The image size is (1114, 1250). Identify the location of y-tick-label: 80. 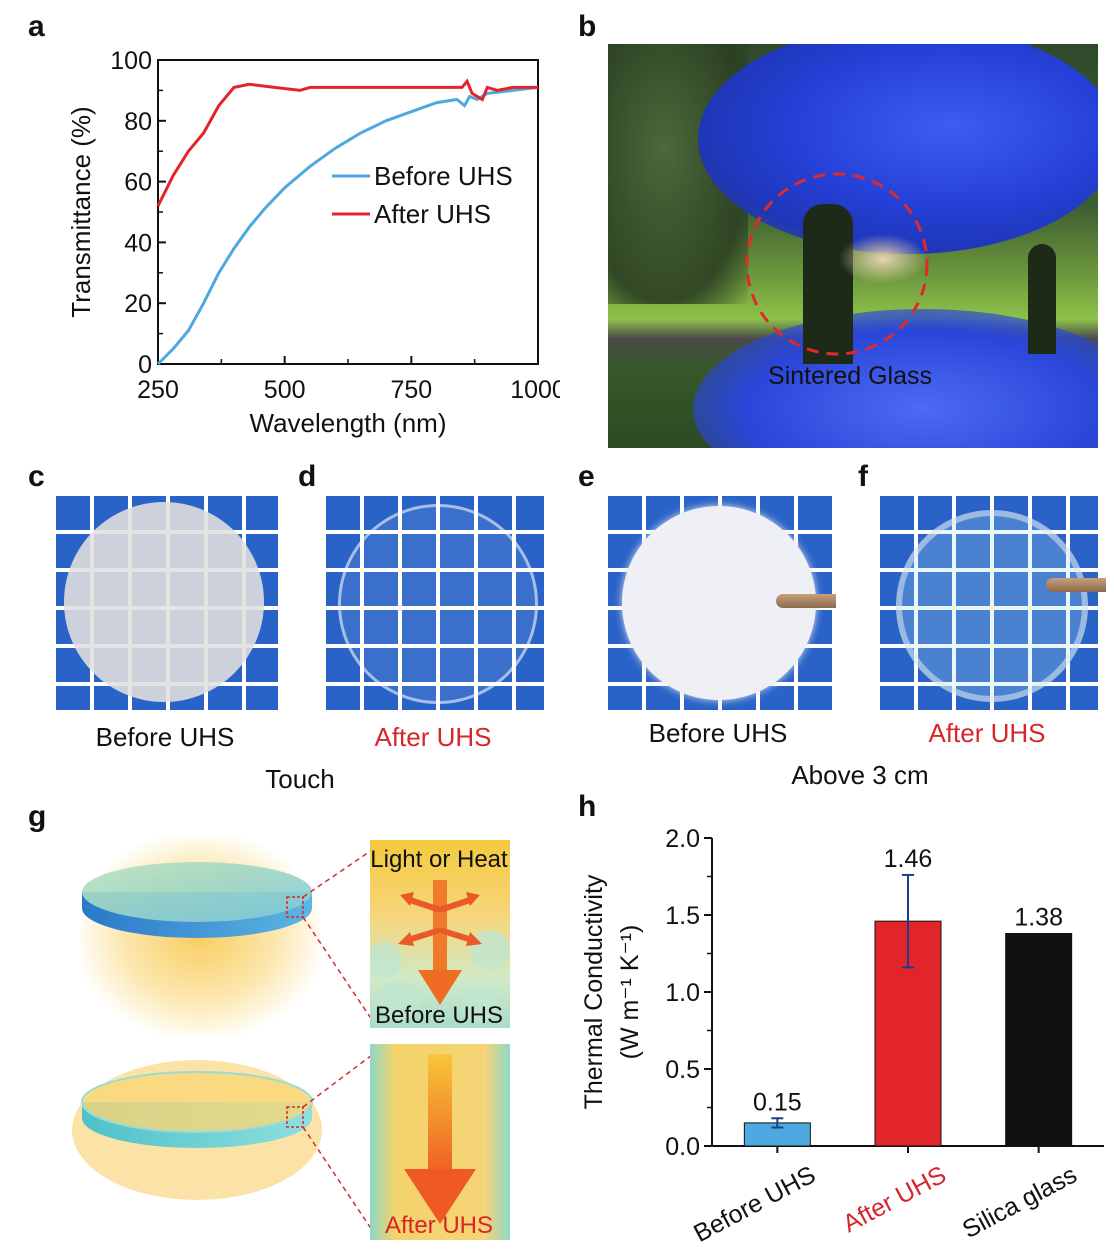
(138, 122).